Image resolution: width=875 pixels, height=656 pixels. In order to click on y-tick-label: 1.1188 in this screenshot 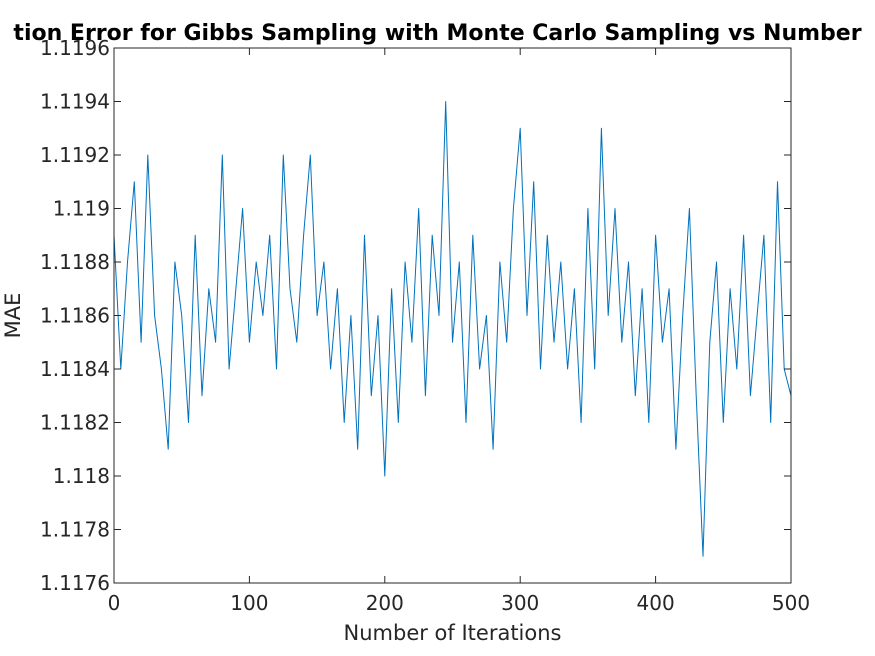, I will do `click(75, 262)`.